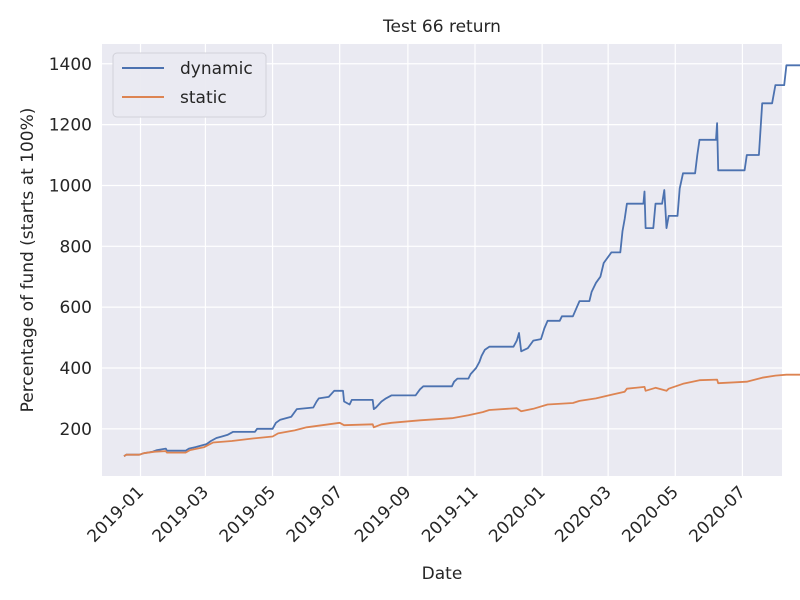  What do you see at coordinates (70, 186) in the screenshot?
I see `y-tick-label: 1000` at bounding box center [70, 186].